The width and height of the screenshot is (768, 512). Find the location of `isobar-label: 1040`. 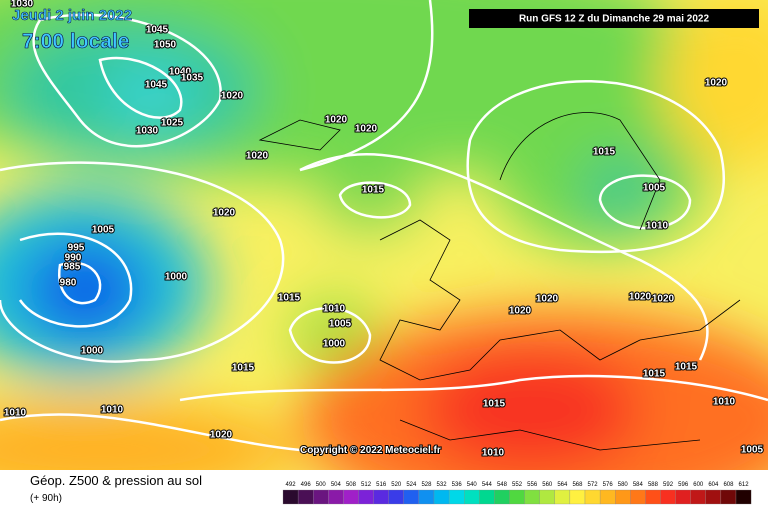

isobar-label: 1040 is located at coordinates (180, 72).